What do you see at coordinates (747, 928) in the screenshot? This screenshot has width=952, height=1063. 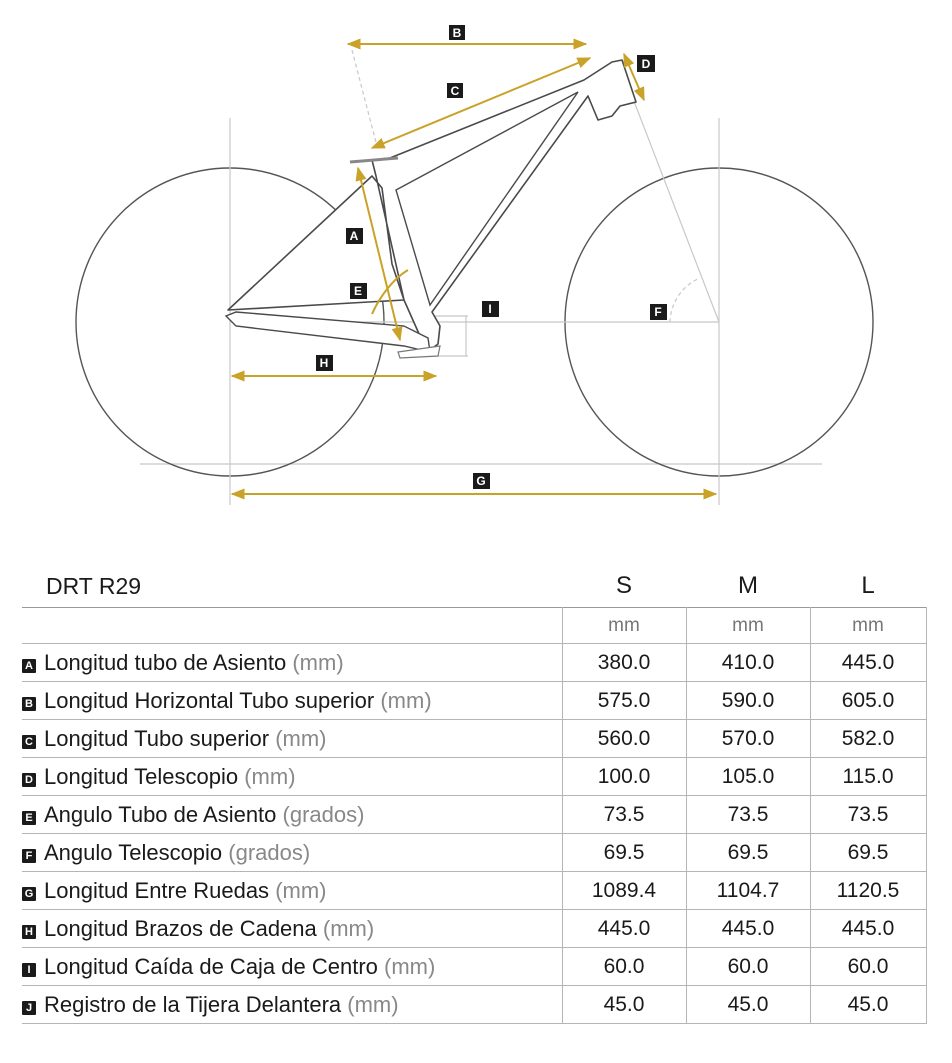 I see `value-m: 445.0` at bounding box center [747, 928].